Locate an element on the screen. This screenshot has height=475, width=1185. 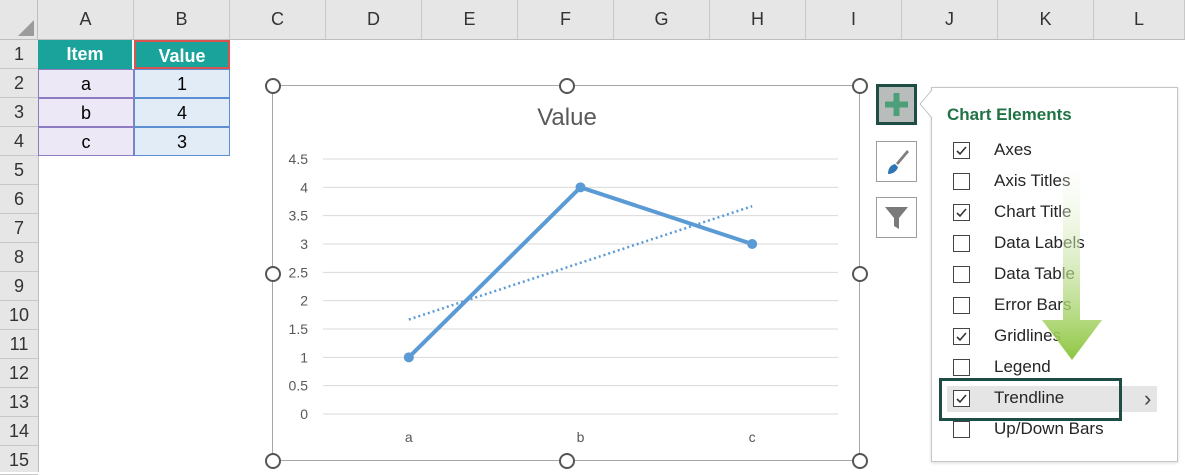
resize-handle-bottom-right is located at coordinates (860, 461).